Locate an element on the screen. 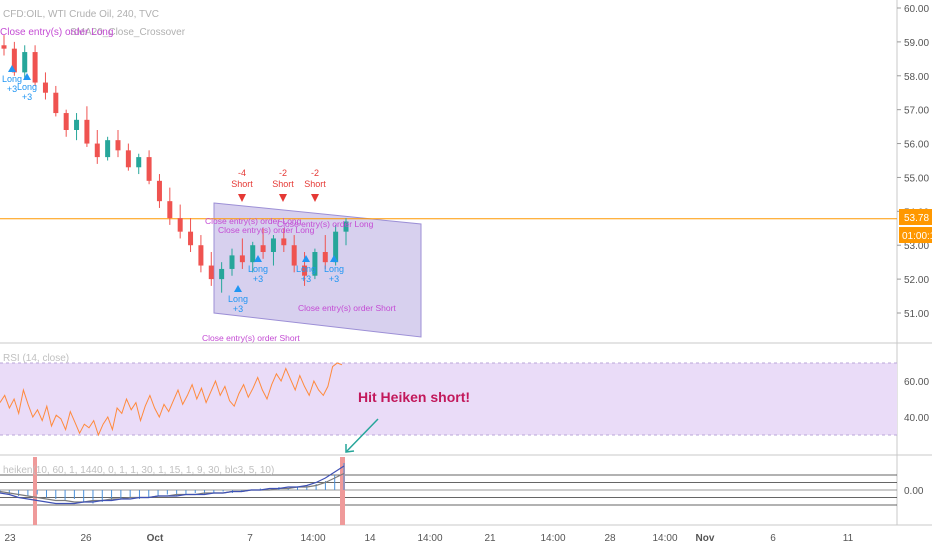  countdown-tag is located at coordinates (915, 235).